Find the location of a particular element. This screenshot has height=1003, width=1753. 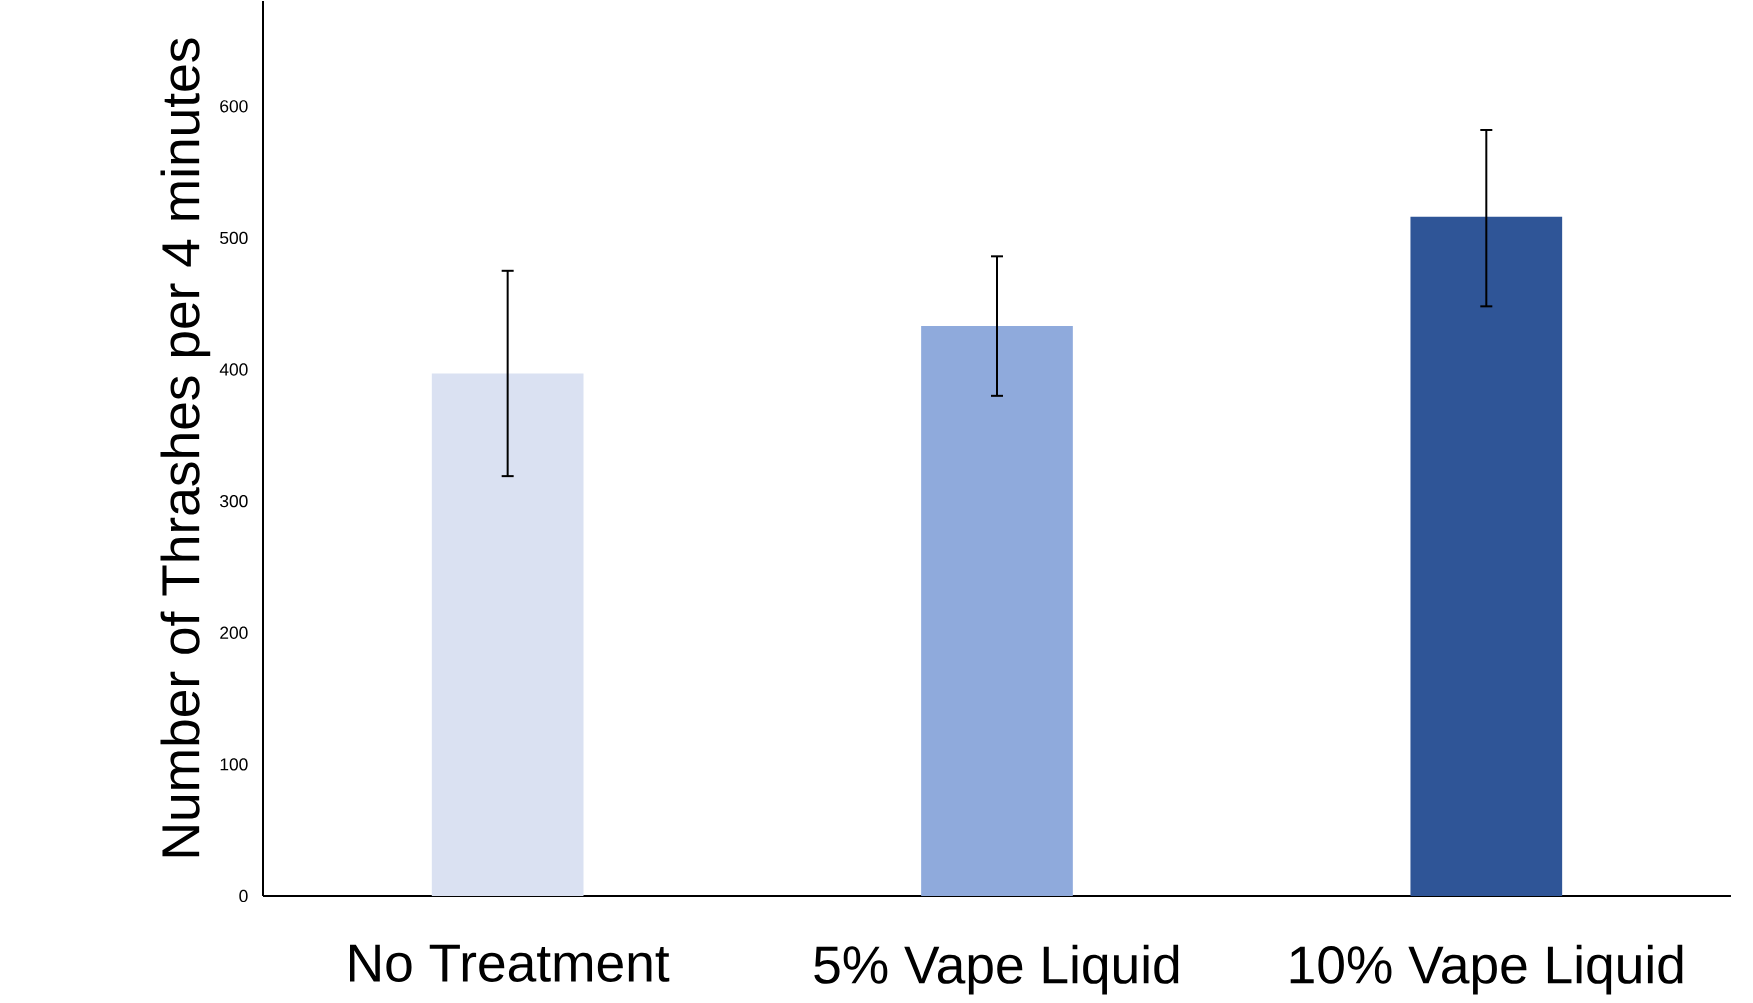

y-axis-title: Number of Thrashes per 4 minutes is located at coordinates (185, 447).